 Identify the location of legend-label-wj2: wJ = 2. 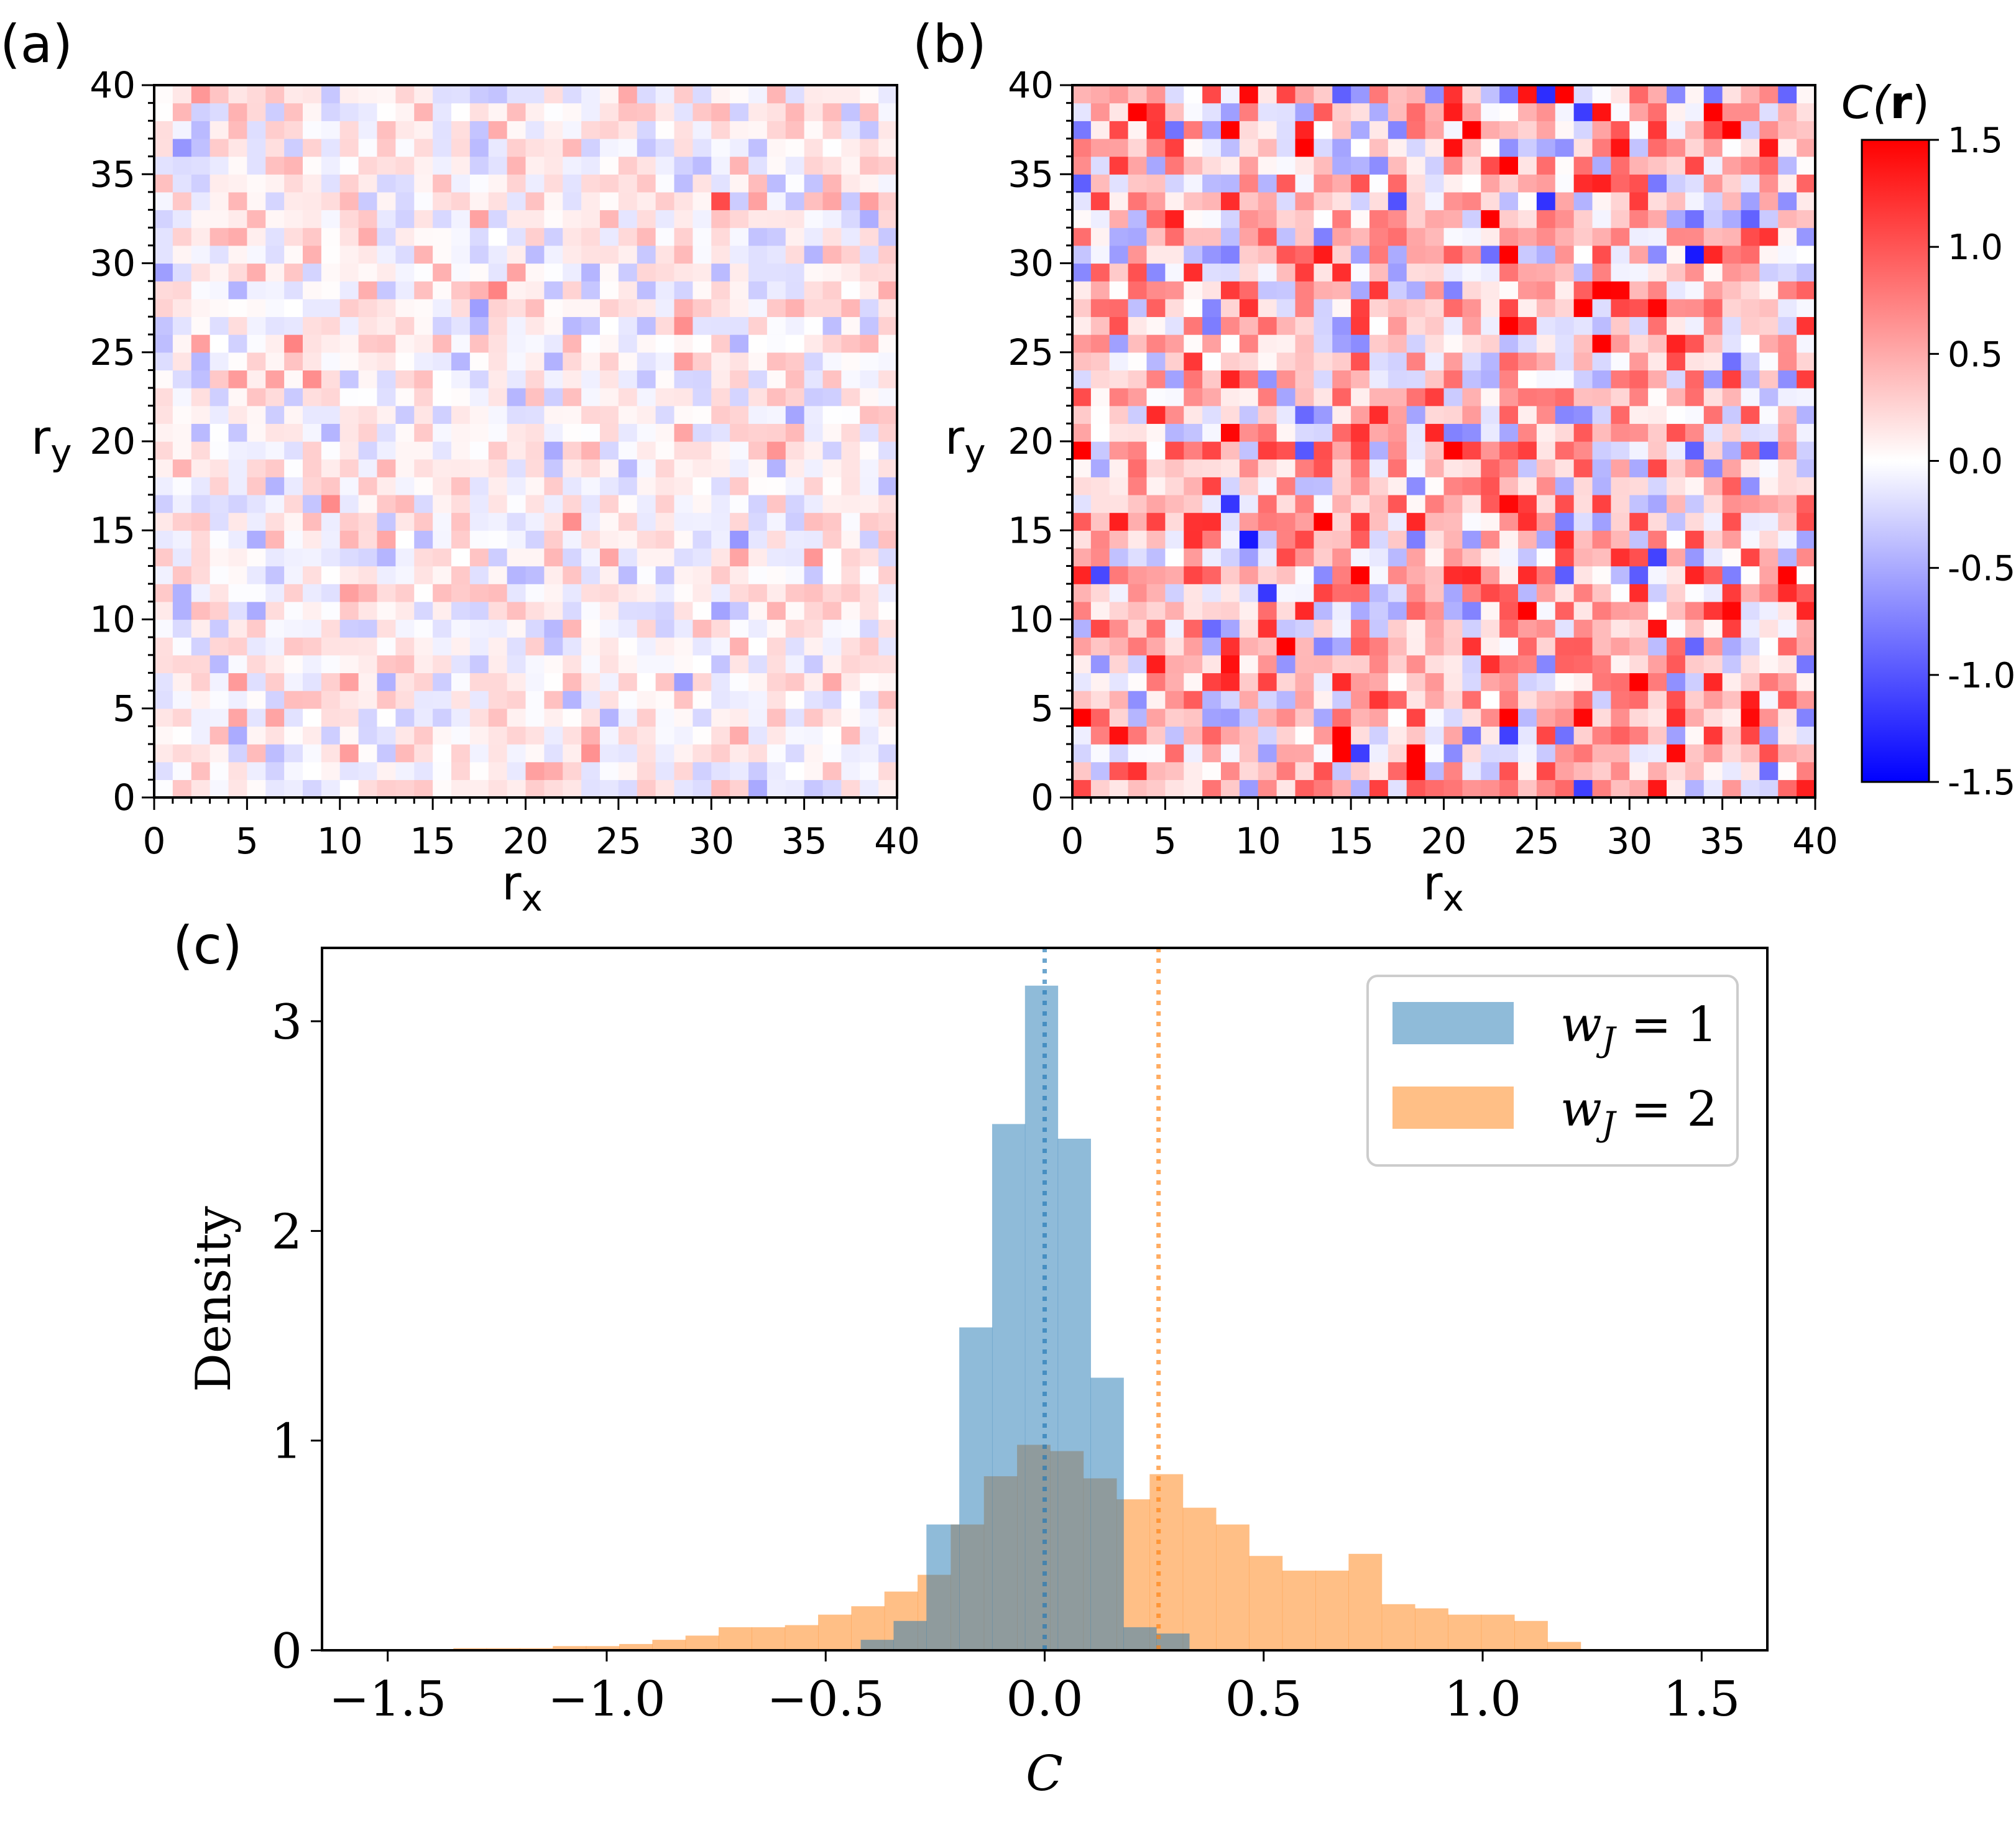
(1639, 1113).